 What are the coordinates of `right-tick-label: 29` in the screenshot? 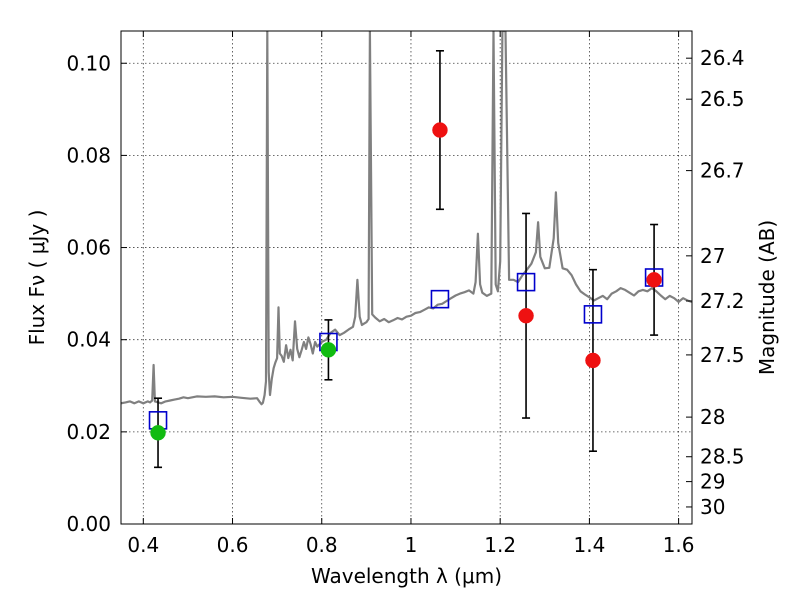 It's located at (712, 482).